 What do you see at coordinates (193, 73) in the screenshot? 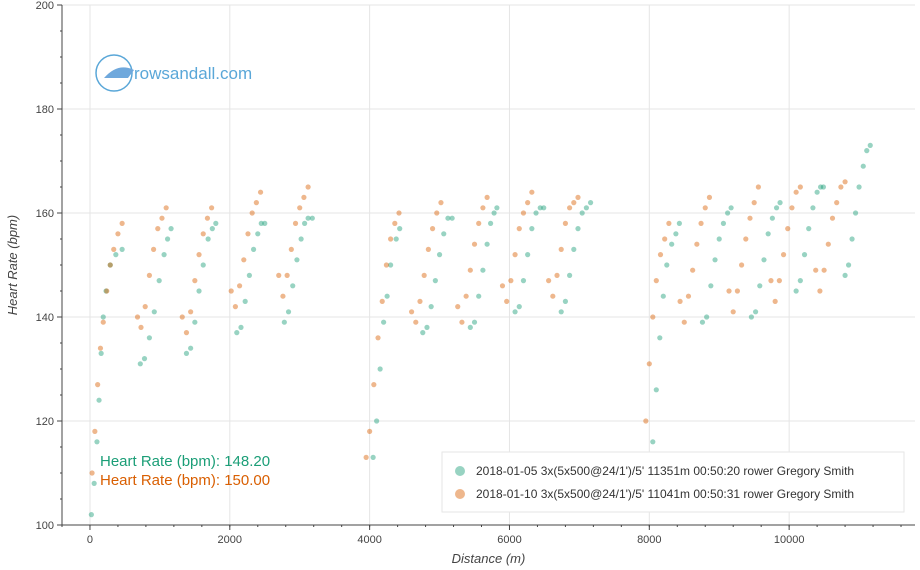
I see `logo-text: rowsandall.com` at bounding box center [193, 73].